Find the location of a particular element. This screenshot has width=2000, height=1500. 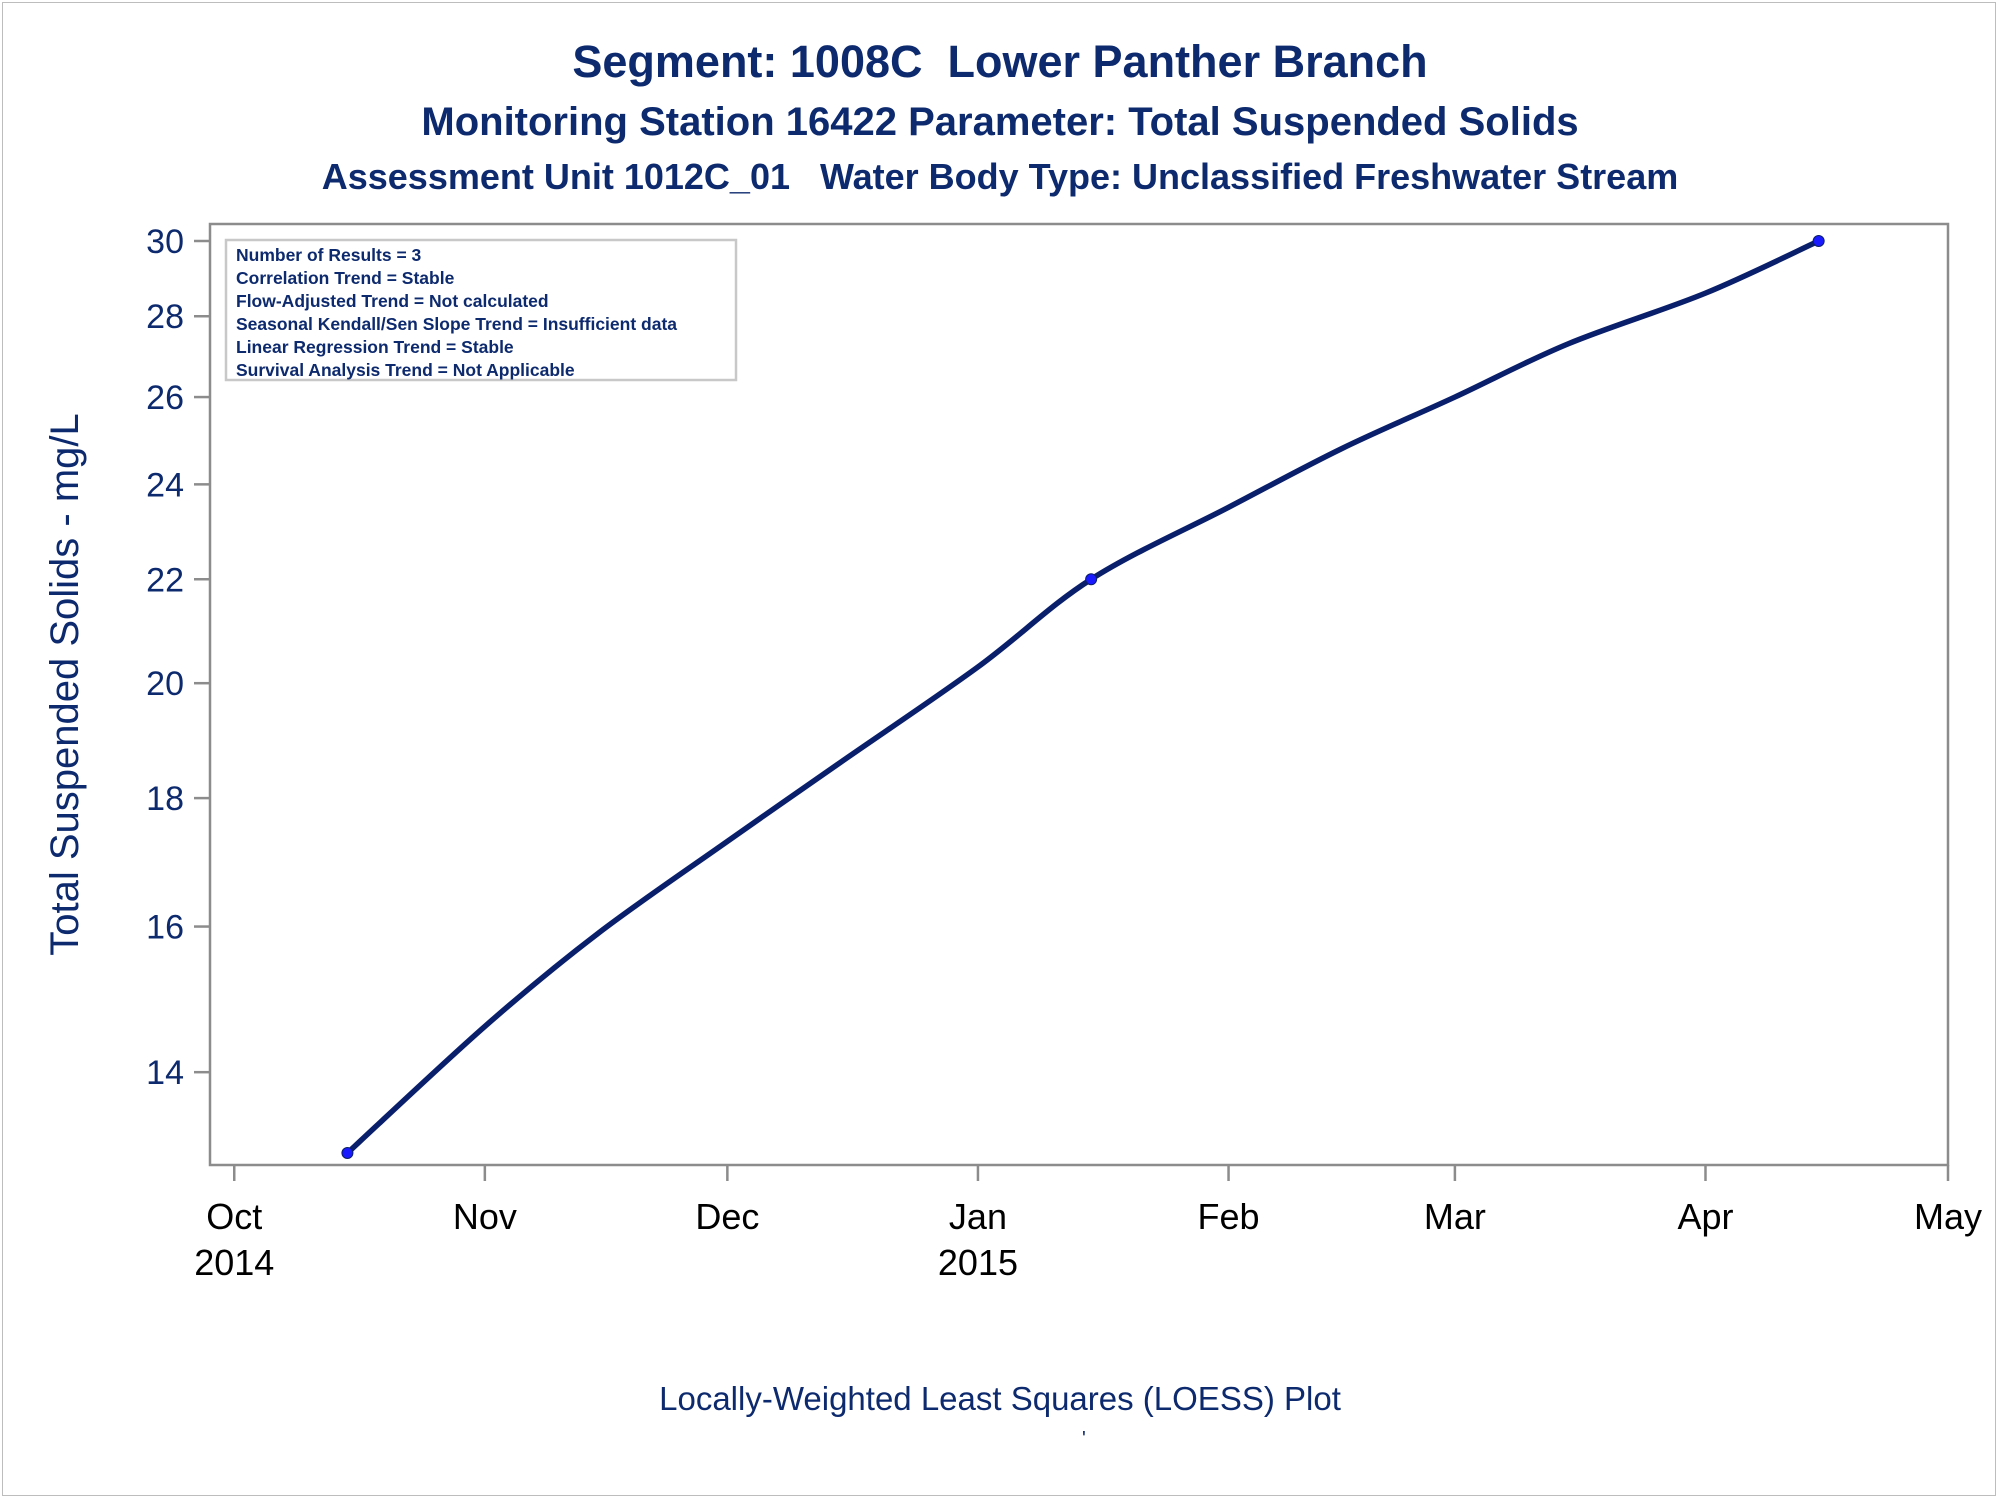

y-tick-label: 26 is located at coordinates (165, 398).